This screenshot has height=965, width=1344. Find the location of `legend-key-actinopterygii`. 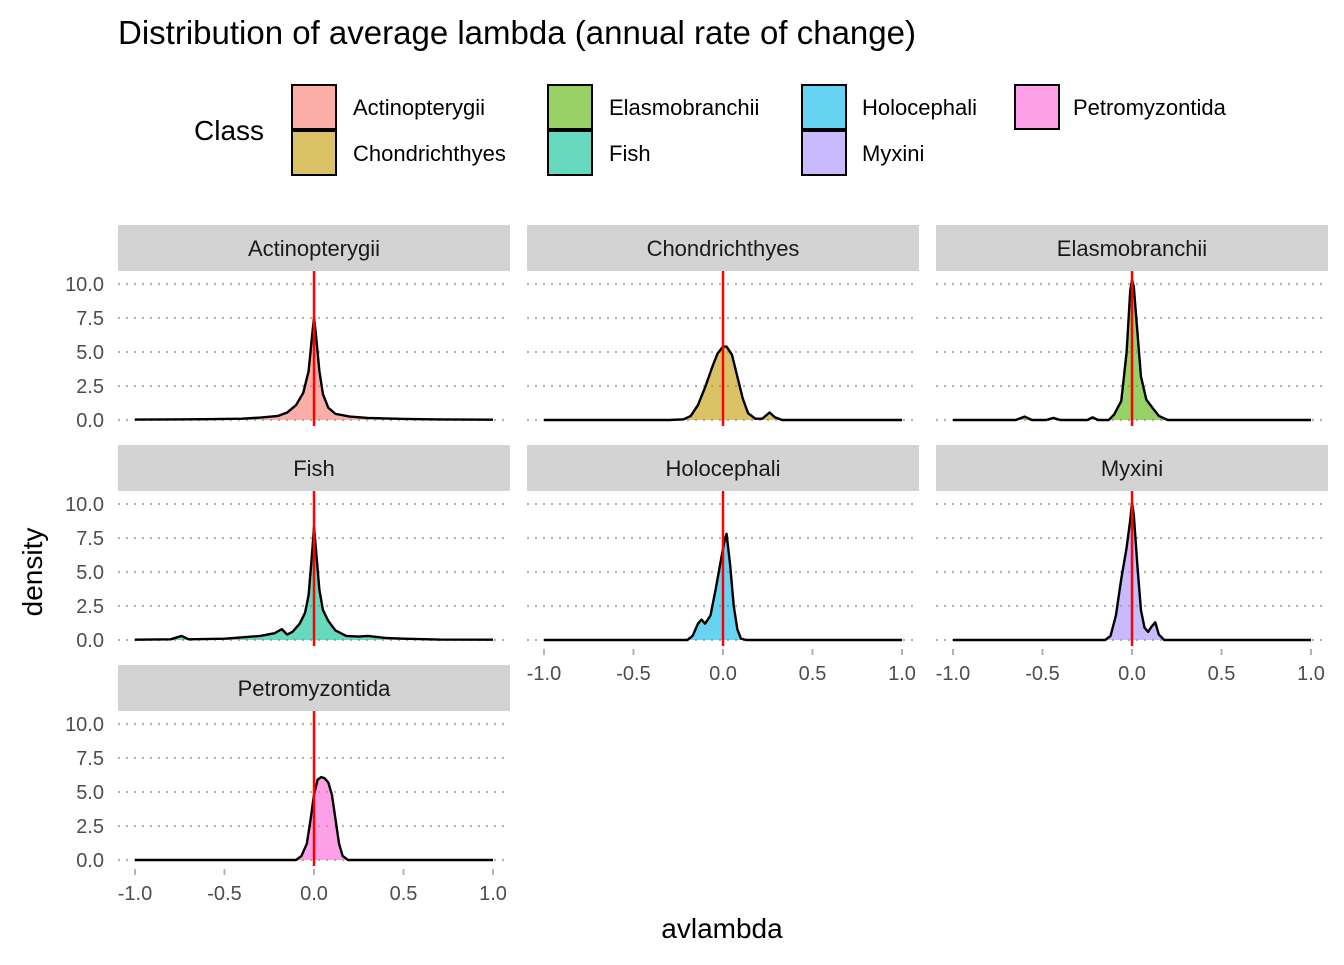

legend-key-actinopterygii is located at coordinates (314, 107).